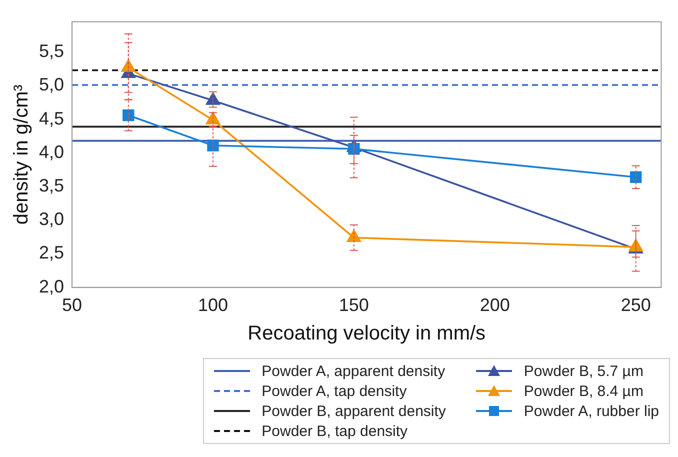  I want to click on y-tick-label: 2,0, so click(51, 286).